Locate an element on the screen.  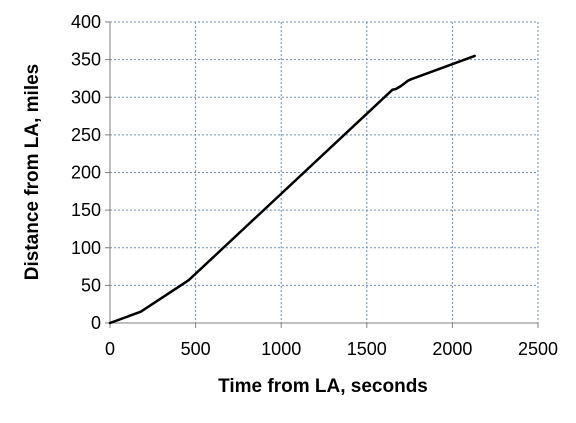
y-tick-label: 0 is located at coordinates (96, 323).